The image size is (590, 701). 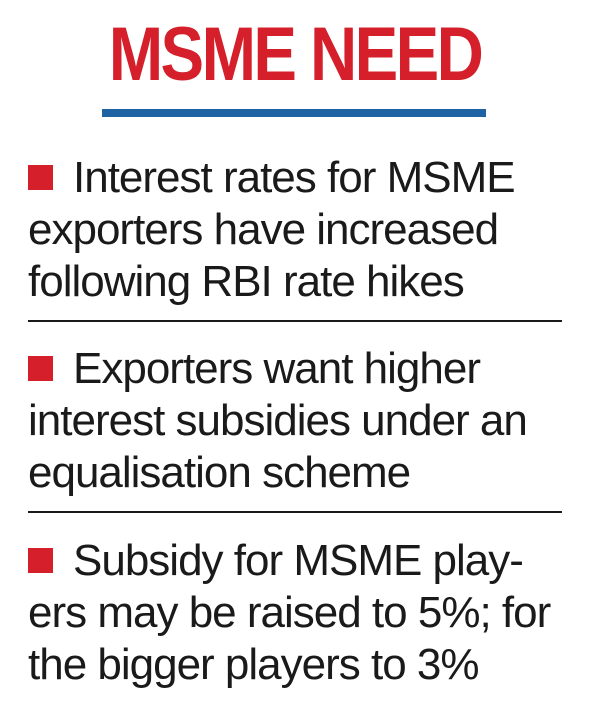 What do you see at coordinates (294, 113) in the screenshot?
I see `headline-underline` at bounding box center [294, 113].